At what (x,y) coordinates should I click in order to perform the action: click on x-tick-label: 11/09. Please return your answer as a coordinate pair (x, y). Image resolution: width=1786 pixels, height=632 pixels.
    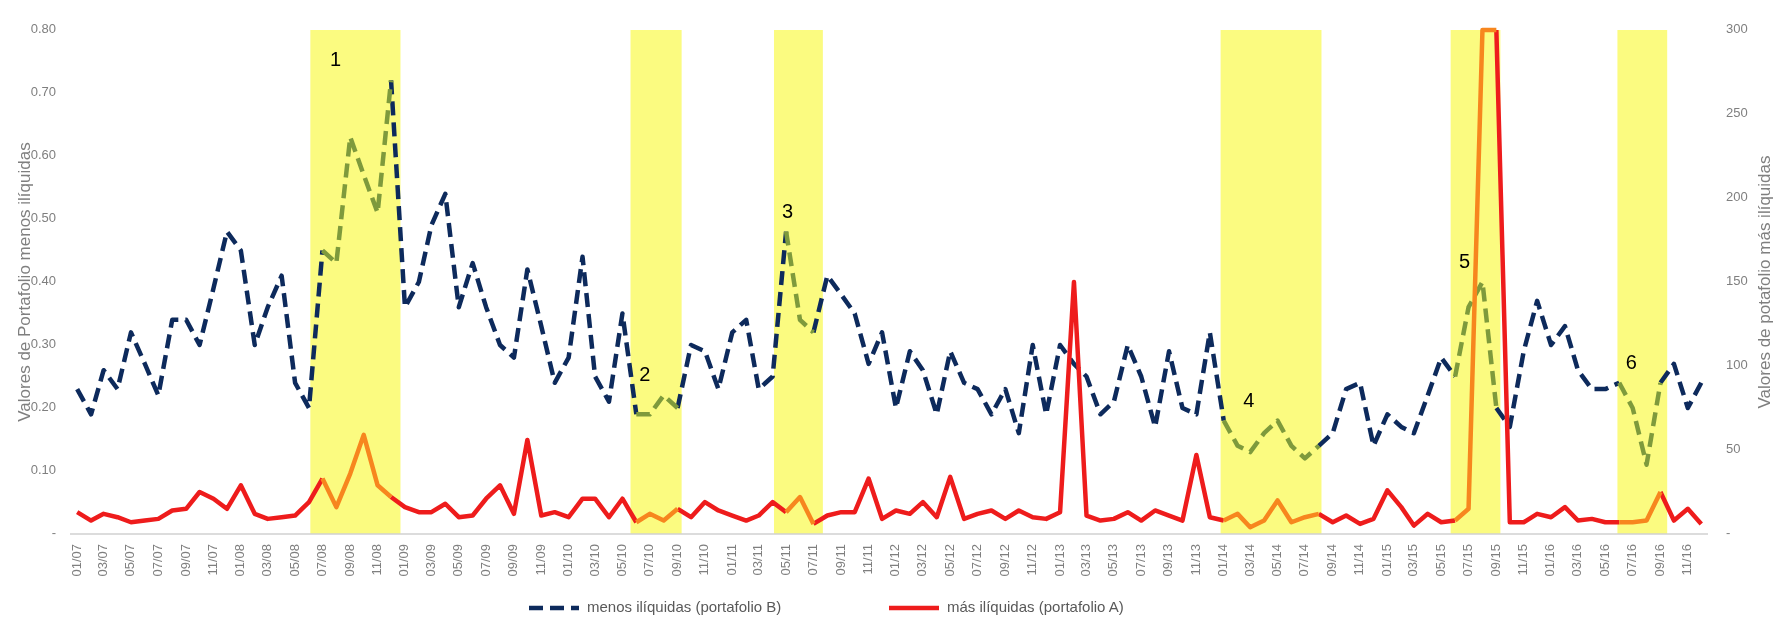
    Looking at the image, I should click on (540, 560).